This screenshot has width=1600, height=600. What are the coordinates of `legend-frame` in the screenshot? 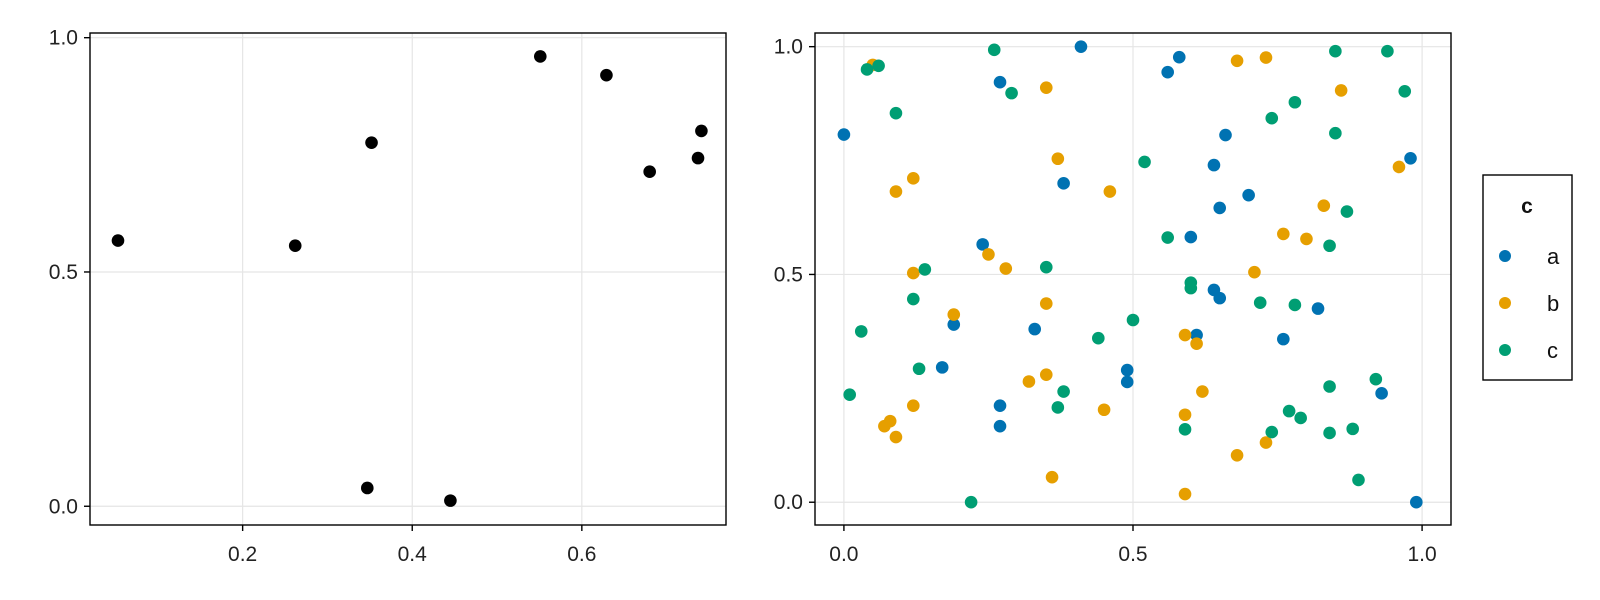 It's located at (1527, 277).